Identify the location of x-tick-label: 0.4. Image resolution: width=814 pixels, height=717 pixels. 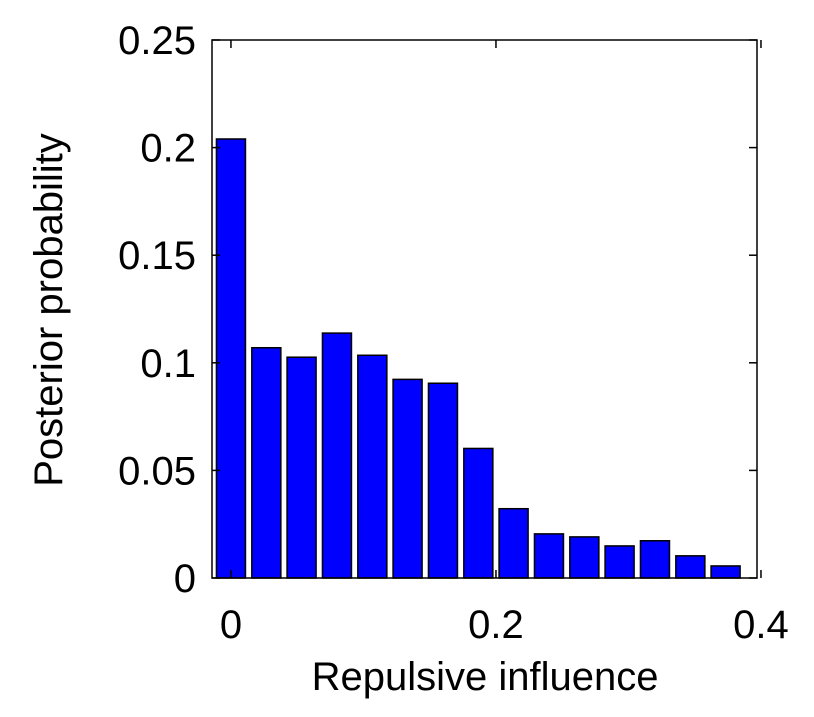
(761, 625).